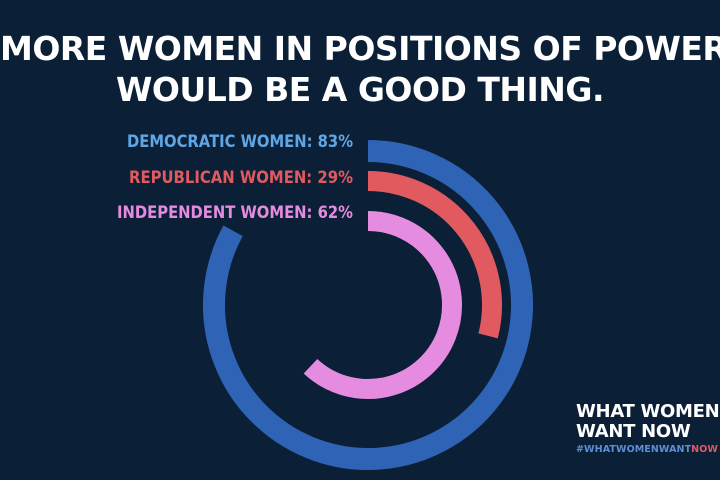 This screenshot has width=720, height=480. I want to click on brand-line-2: WANT NOW, so click(633, 431).